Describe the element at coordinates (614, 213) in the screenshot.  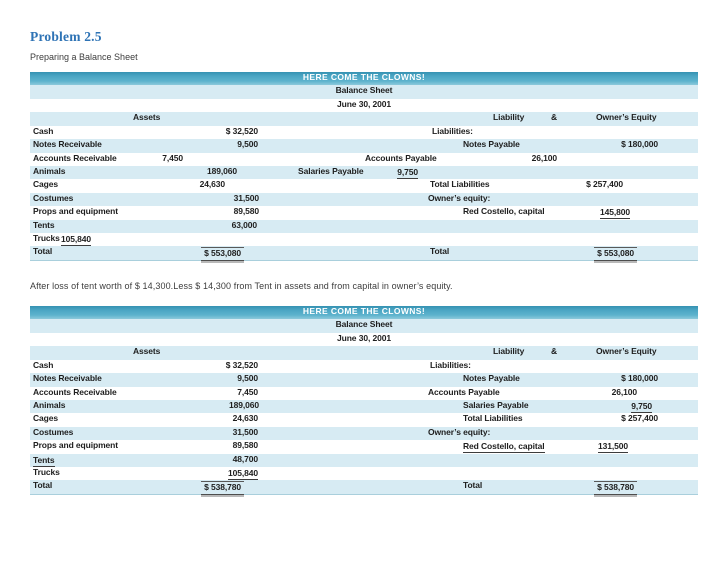
I see `table-cell: 145,800` at that location.